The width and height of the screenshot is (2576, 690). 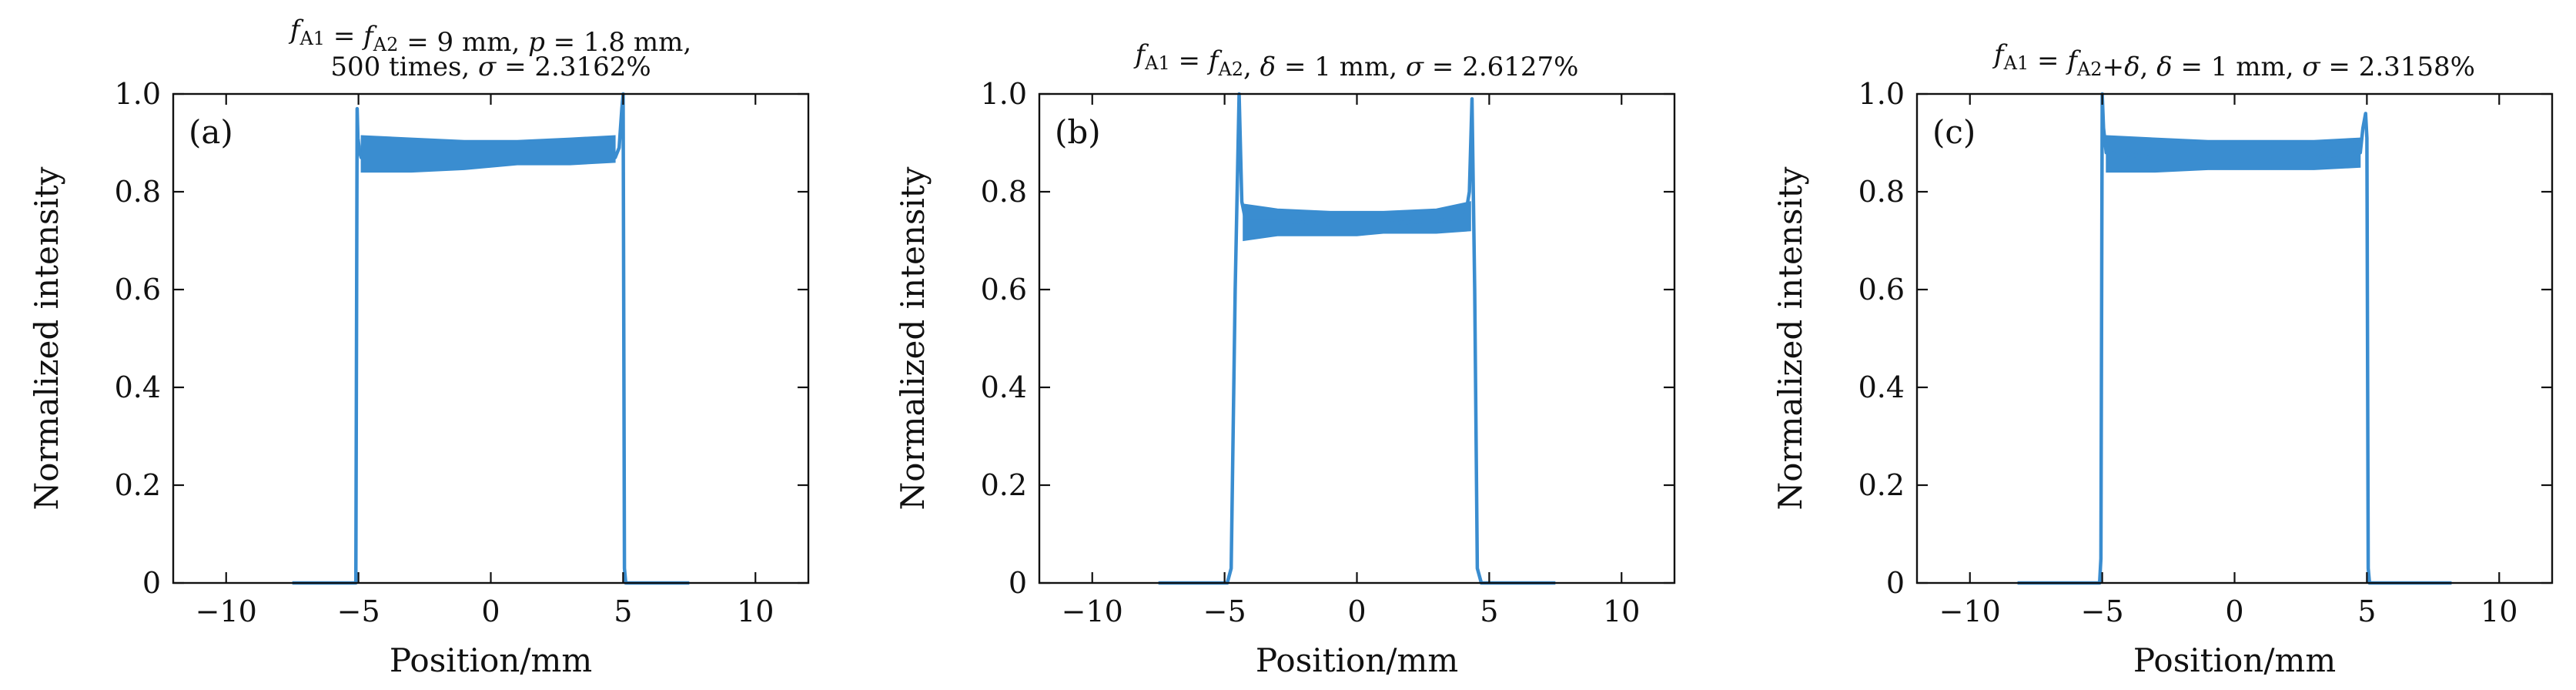 What do you see at coordinates (211, 132) in the screenshot?
I see `panel-label: (a)` at bounding box center [211, 132].